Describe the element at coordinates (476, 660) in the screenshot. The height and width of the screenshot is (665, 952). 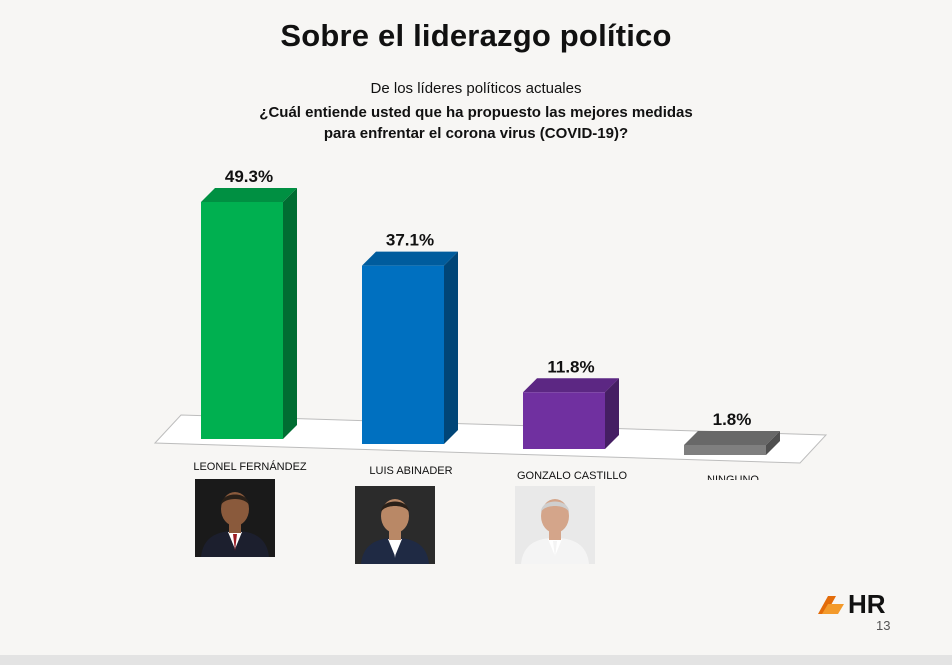
I see `bottom-bar` at that location.